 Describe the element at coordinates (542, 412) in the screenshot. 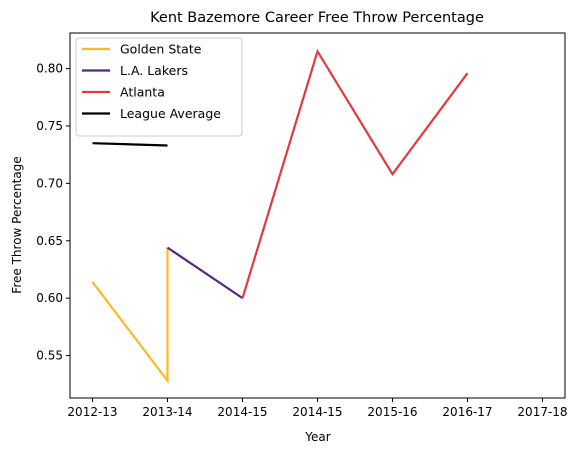

I see `x-tick-label: 2017-18` at that location.